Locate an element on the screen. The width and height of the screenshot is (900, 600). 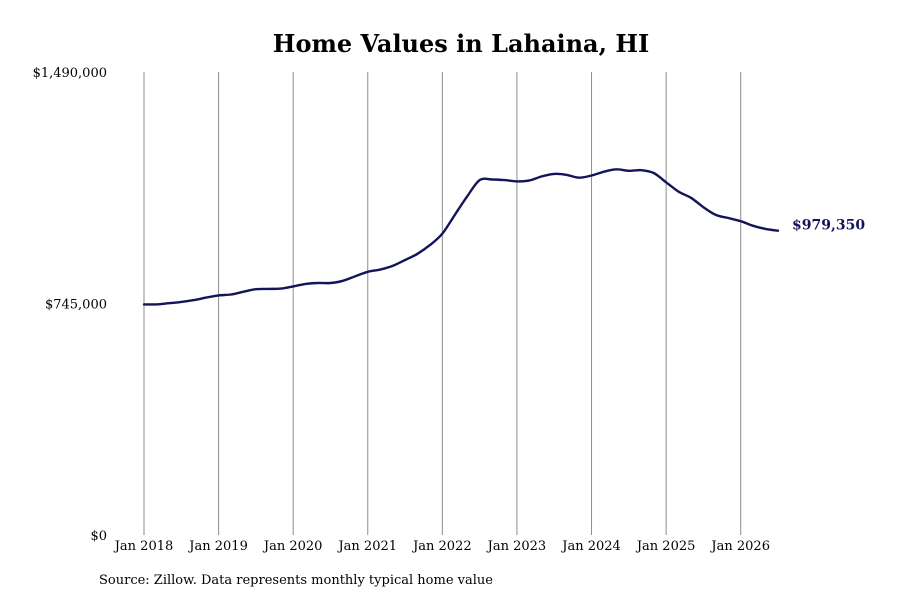
x-tick-label: Jan 2020 is located at coordinates (292, 546).